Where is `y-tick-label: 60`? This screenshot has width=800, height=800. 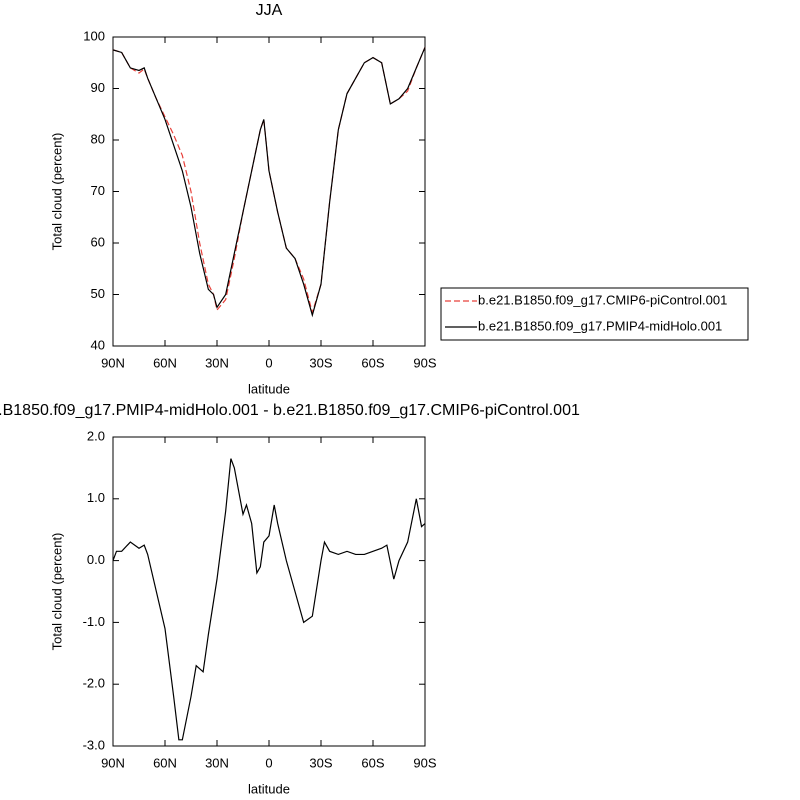 y-tick-label: 60 is located at coordinates (98, 241).